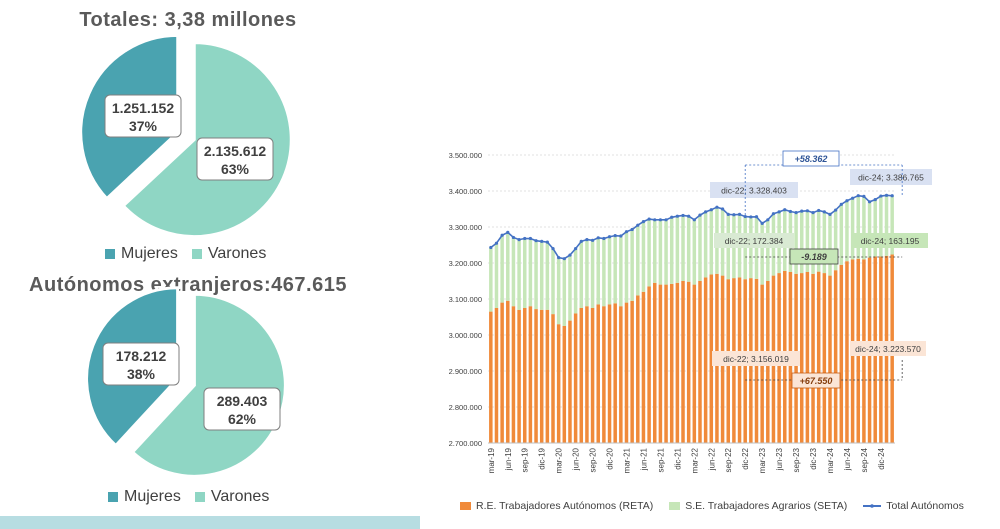 This screenshot has height=529, width=1000. I want to click on x-tick-label: jun-21, so click(643, 459).